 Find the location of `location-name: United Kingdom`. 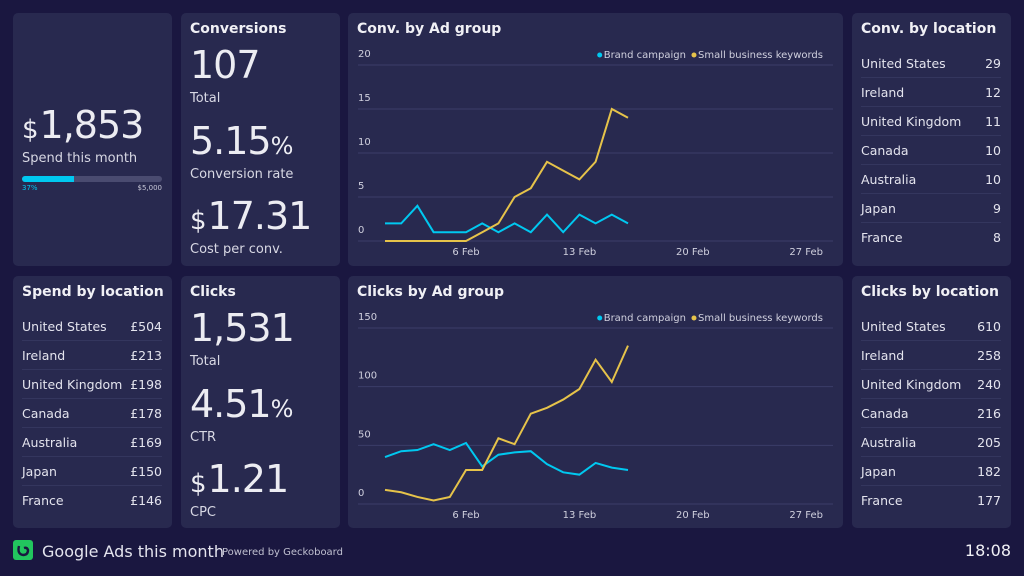

location-name: United Kingdom is located at coordinates (911, 384).